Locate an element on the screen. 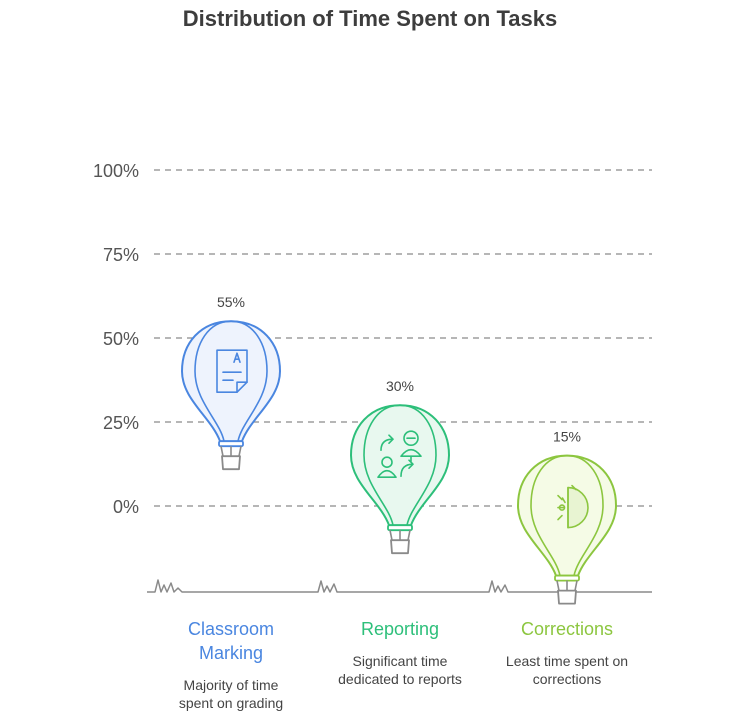  ground-layer is located at coordinates (399, 586).